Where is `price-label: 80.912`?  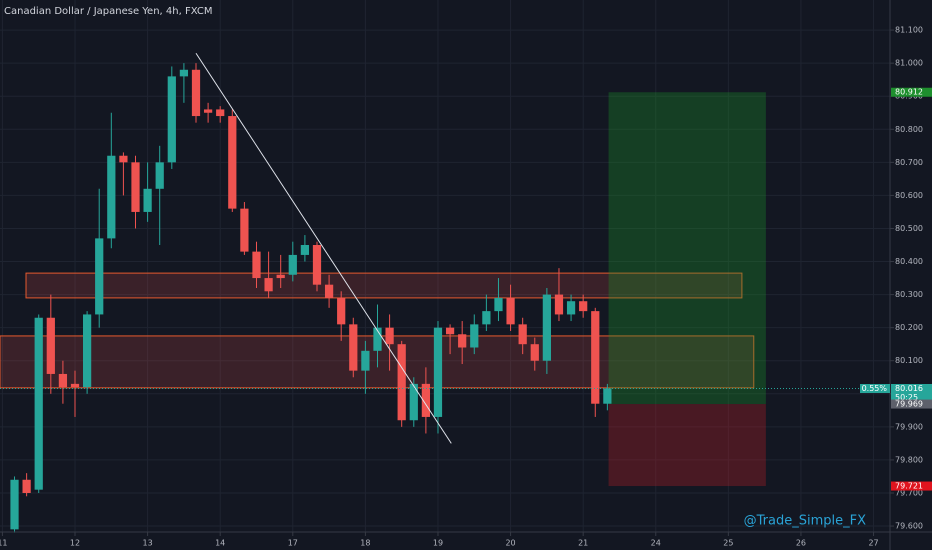
price-label: 80.912 is located at coordinates (909, 92).